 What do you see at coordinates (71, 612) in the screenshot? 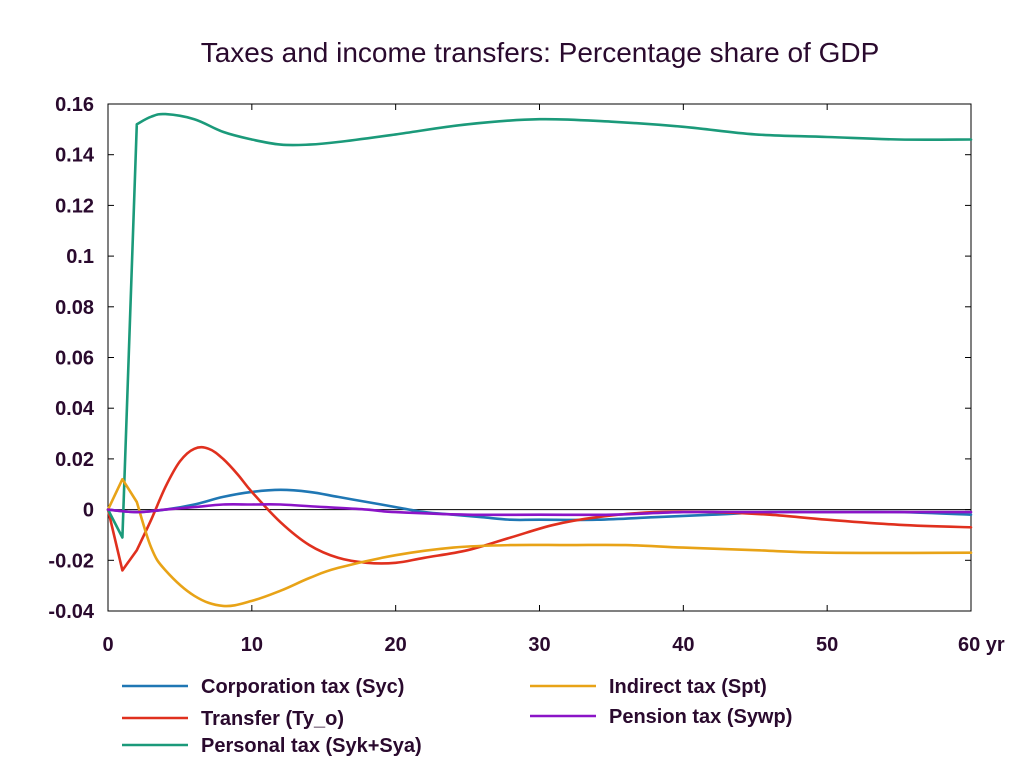
I see `y-tick-label: -0.04` at bounding box center [71, 612].